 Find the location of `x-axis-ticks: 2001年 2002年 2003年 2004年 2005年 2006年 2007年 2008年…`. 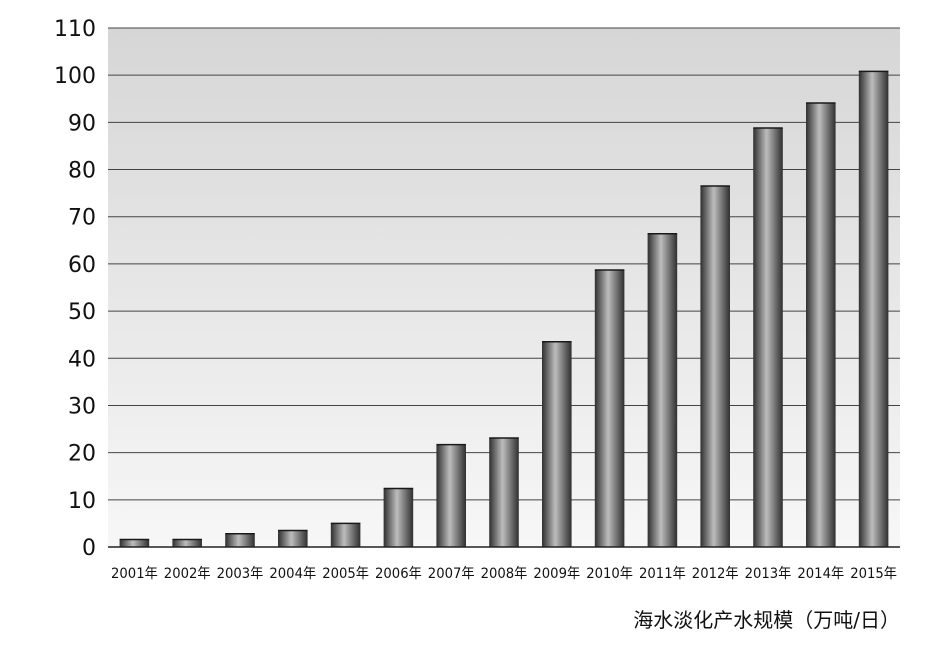

x-axis-ticks: 2001年 2002年 2003年 2004年 2005年 2006年 2007年 2008年… is located at coordinates (504, 574).